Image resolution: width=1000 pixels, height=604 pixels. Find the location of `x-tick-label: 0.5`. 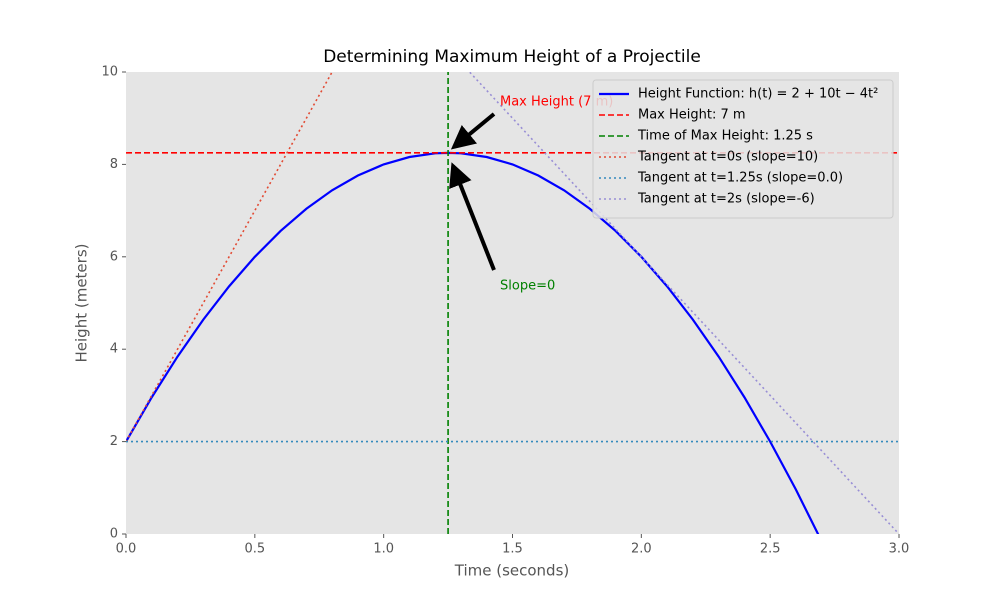

x-tick-label: 0.5 is located at coordinates (254, 549).